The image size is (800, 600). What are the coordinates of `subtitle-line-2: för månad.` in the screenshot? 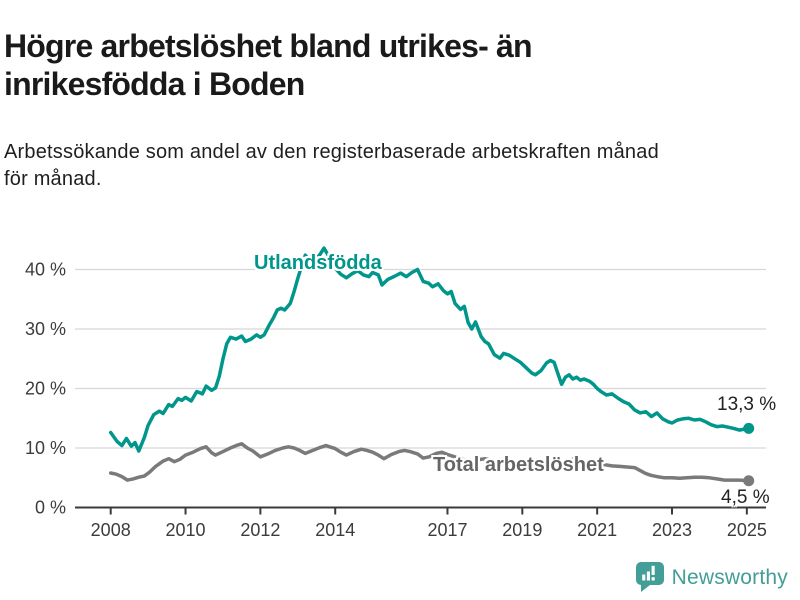 It's located at (53, 179).